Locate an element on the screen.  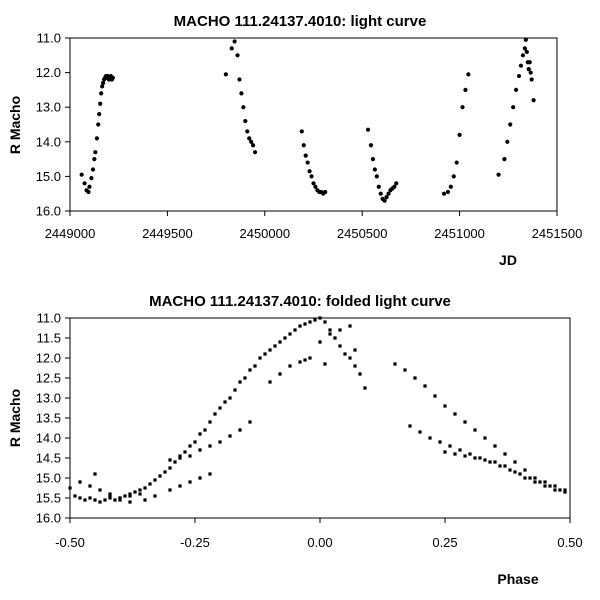
y-tick-label: 14.5 is located at coordinates (48, 458).